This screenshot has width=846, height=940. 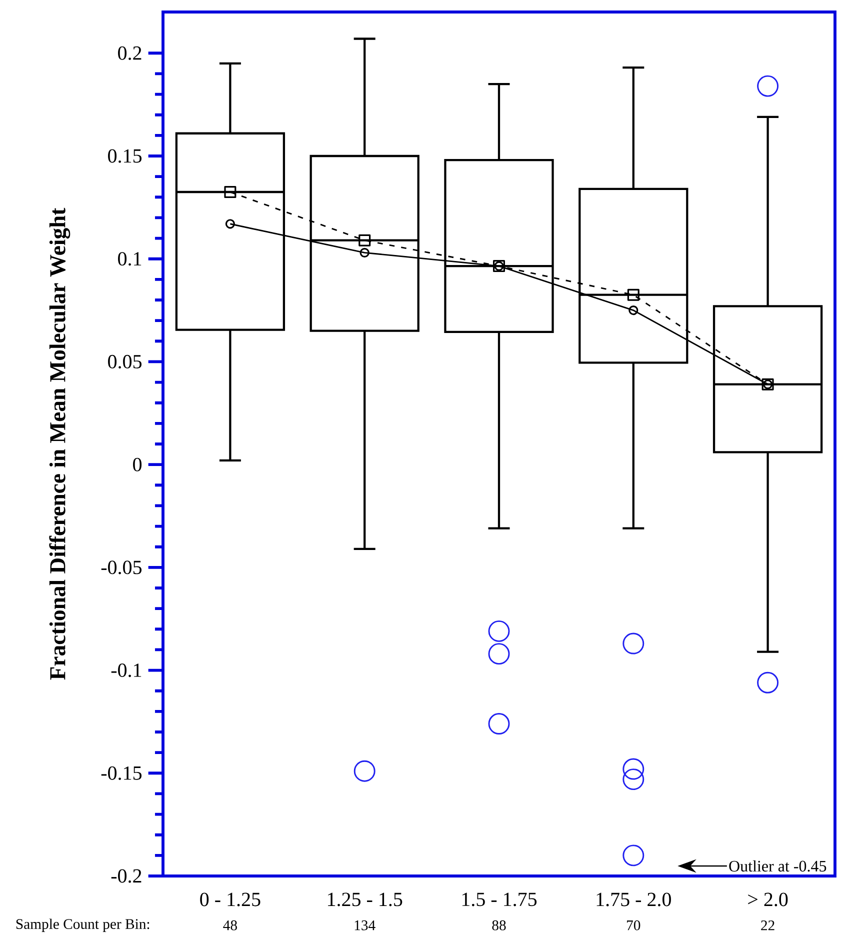 I want to click on text: 48, so click(x=230, y=925).